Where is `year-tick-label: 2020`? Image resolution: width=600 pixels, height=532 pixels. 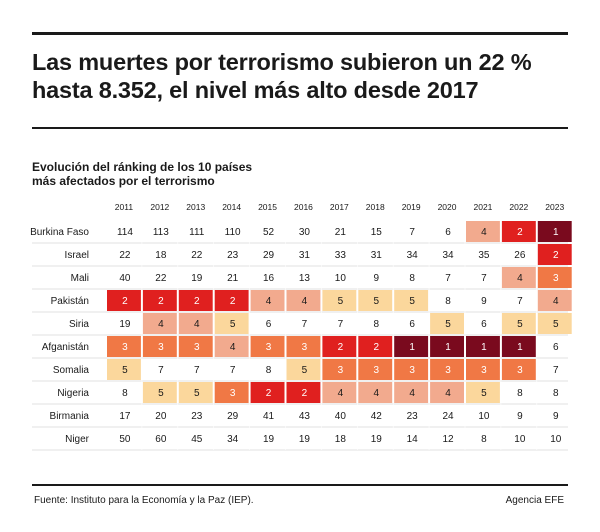
year-tick-label: 2020 is located at coordinates (447, 207).